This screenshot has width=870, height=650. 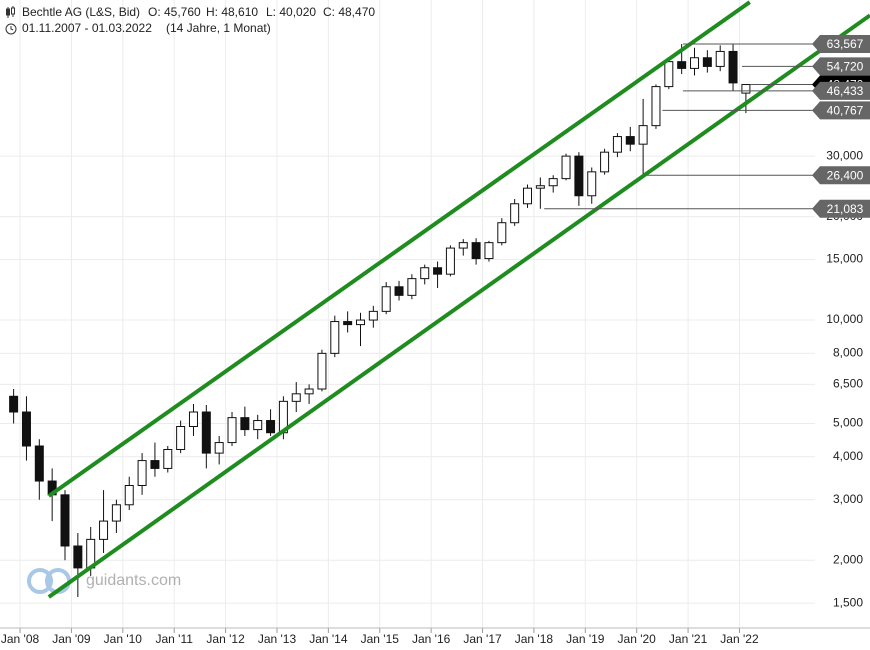 I want to click on y-tick-label: 8,000, so click(x=848, y=353).